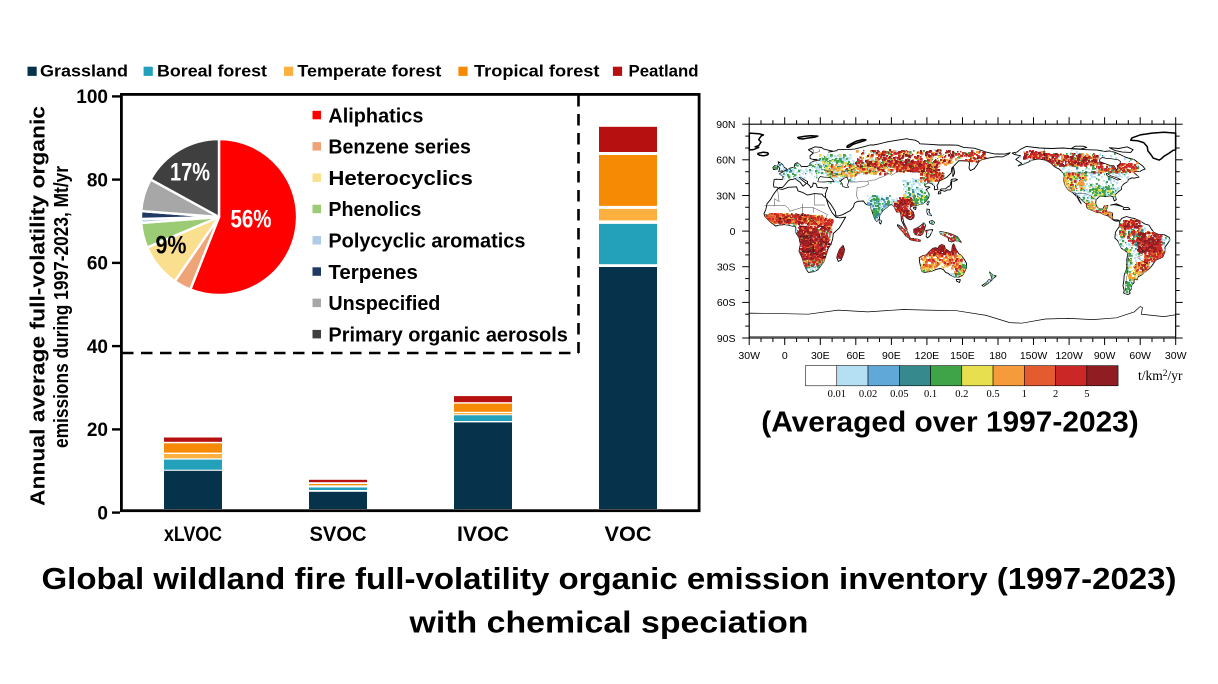  I want to click on svg-text: 90W, so click(1105, 356).